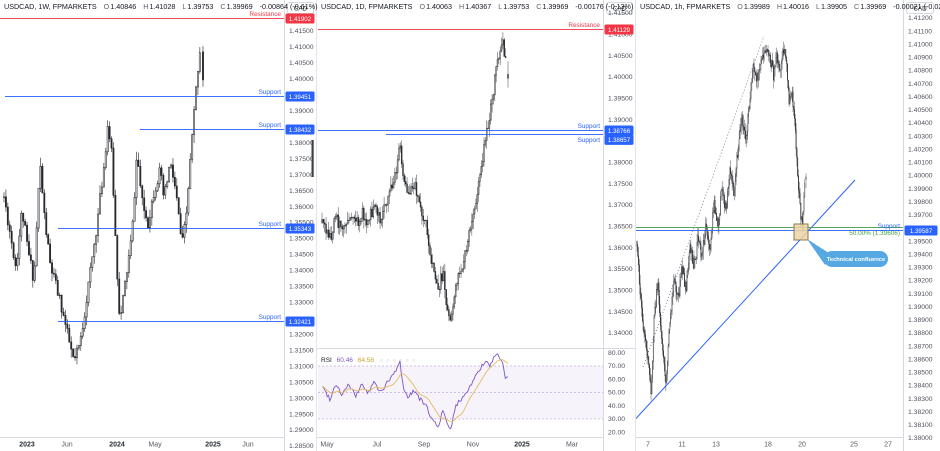 The height and width of the screenshot is (451, 940). I want to click on price-tick-label: 1.29500, so click(301, 414).